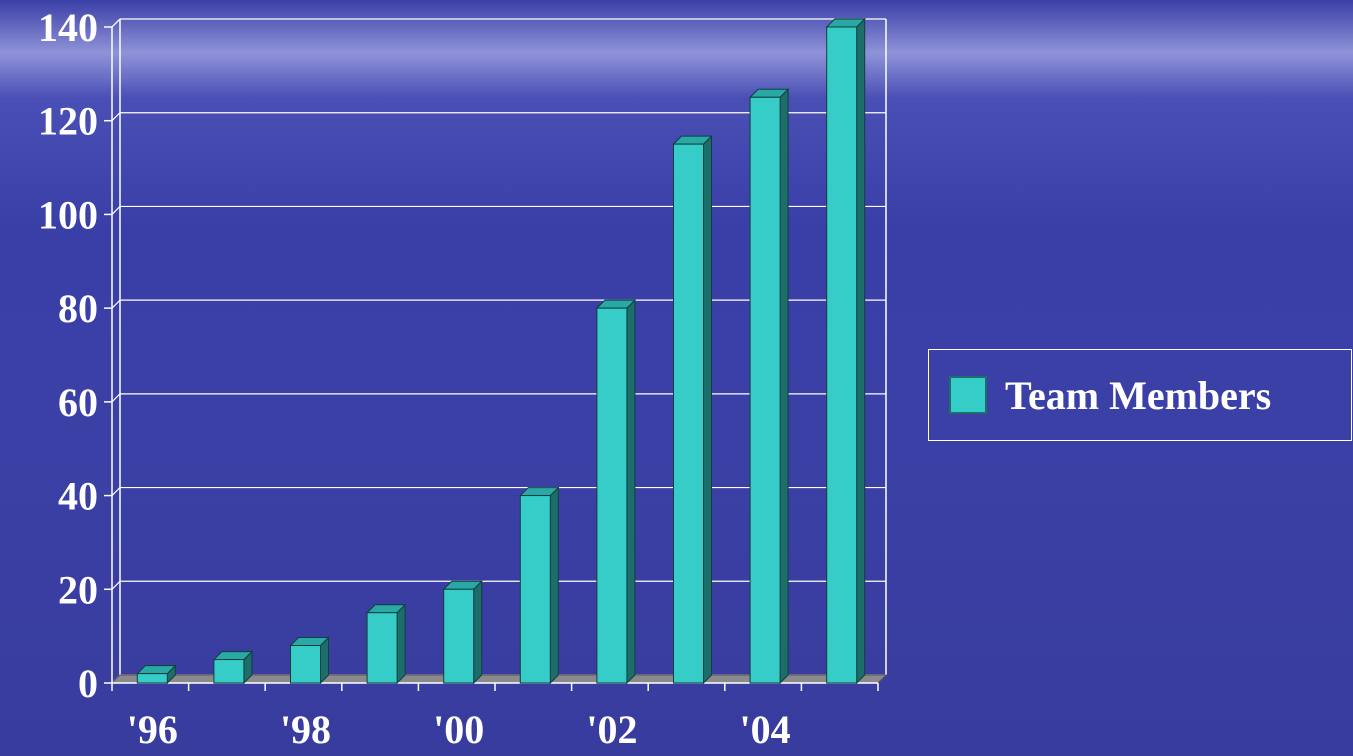 The image size is (1353, 756). I want to click on chart-legend: Team Members, so click(1140, 395).